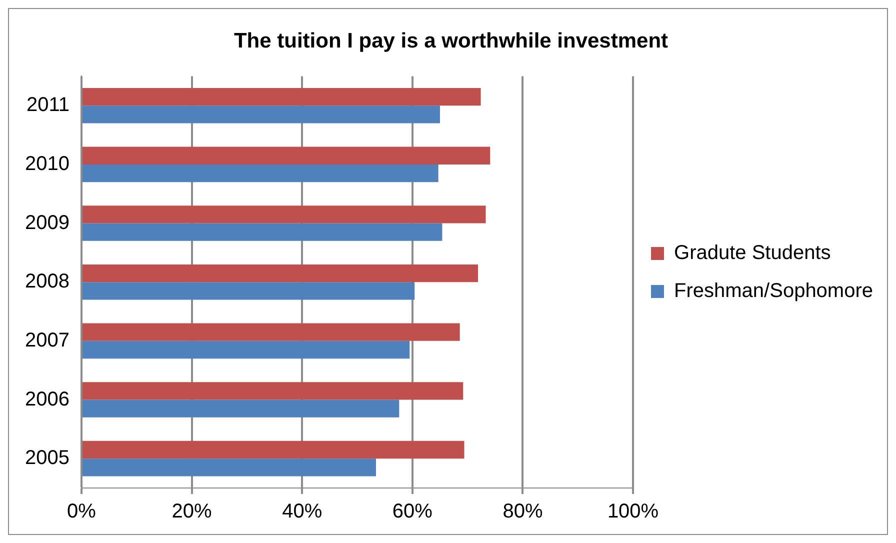  What do you see at coordinates (81, 511) in the screenshot?
I see `x-tick-label: 0%` at bounding box center [81, 511].